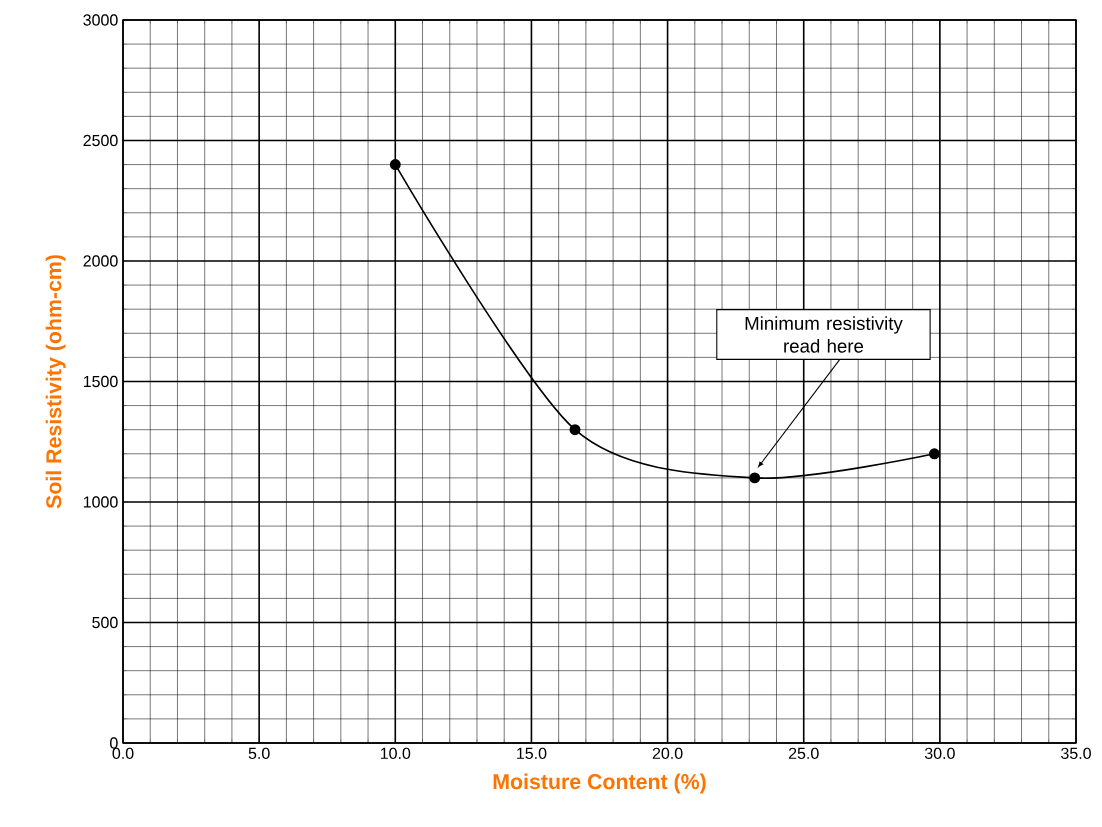 This screenshot has height=827, width=1102. Describe the element at coordinates (100, 502) in the screenshot. I see `y-tick-label: 1000` at that location.